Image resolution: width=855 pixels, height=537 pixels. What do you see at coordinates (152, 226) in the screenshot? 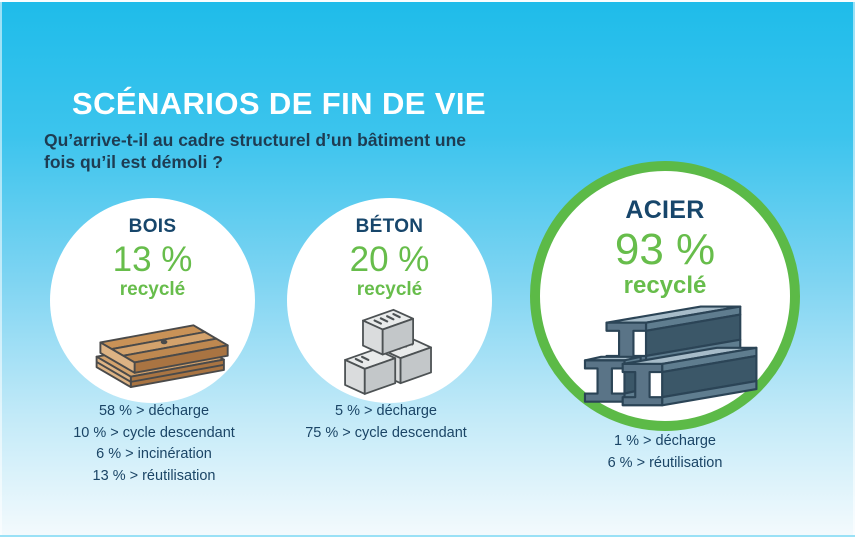
I see `material-name-bois: BOIS` at bounding box center [152, 226].